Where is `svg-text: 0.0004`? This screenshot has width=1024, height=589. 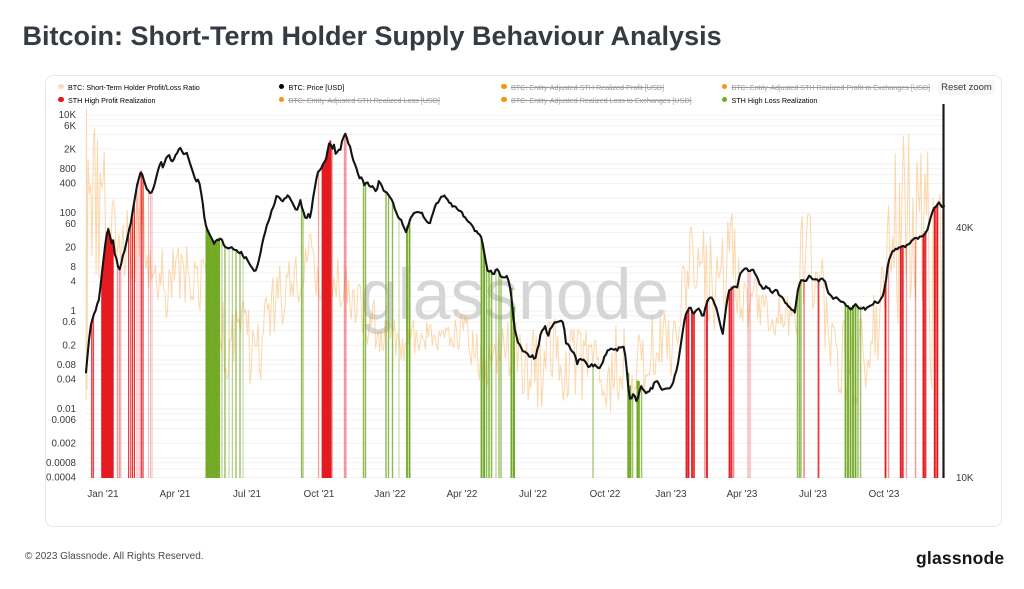
svg-text: 0.0004 is located at coordinates (61, 478).